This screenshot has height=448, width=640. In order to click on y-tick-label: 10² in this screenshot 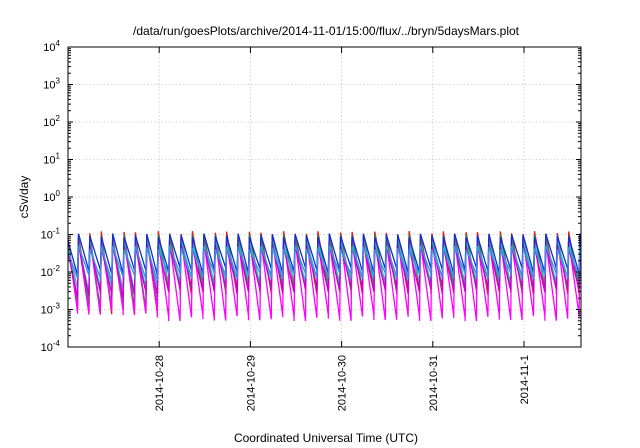, I will do `click(51, 121)`.